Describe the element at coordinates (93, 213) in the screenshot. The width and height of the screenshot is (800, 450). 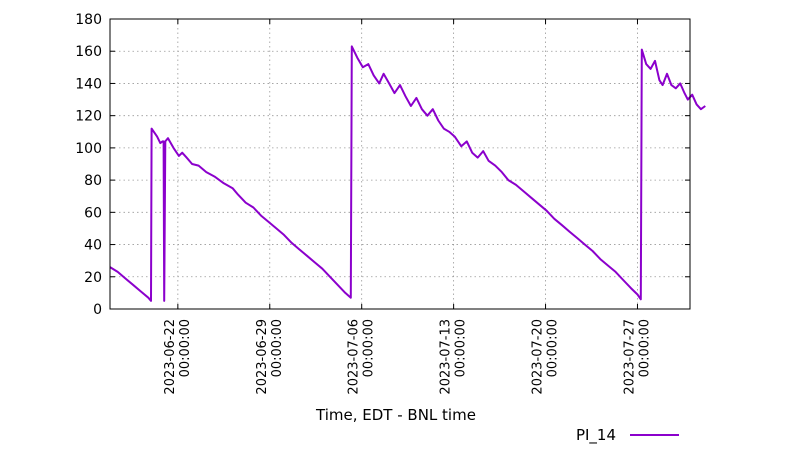
I see `y-tick-label: 60` at that location.